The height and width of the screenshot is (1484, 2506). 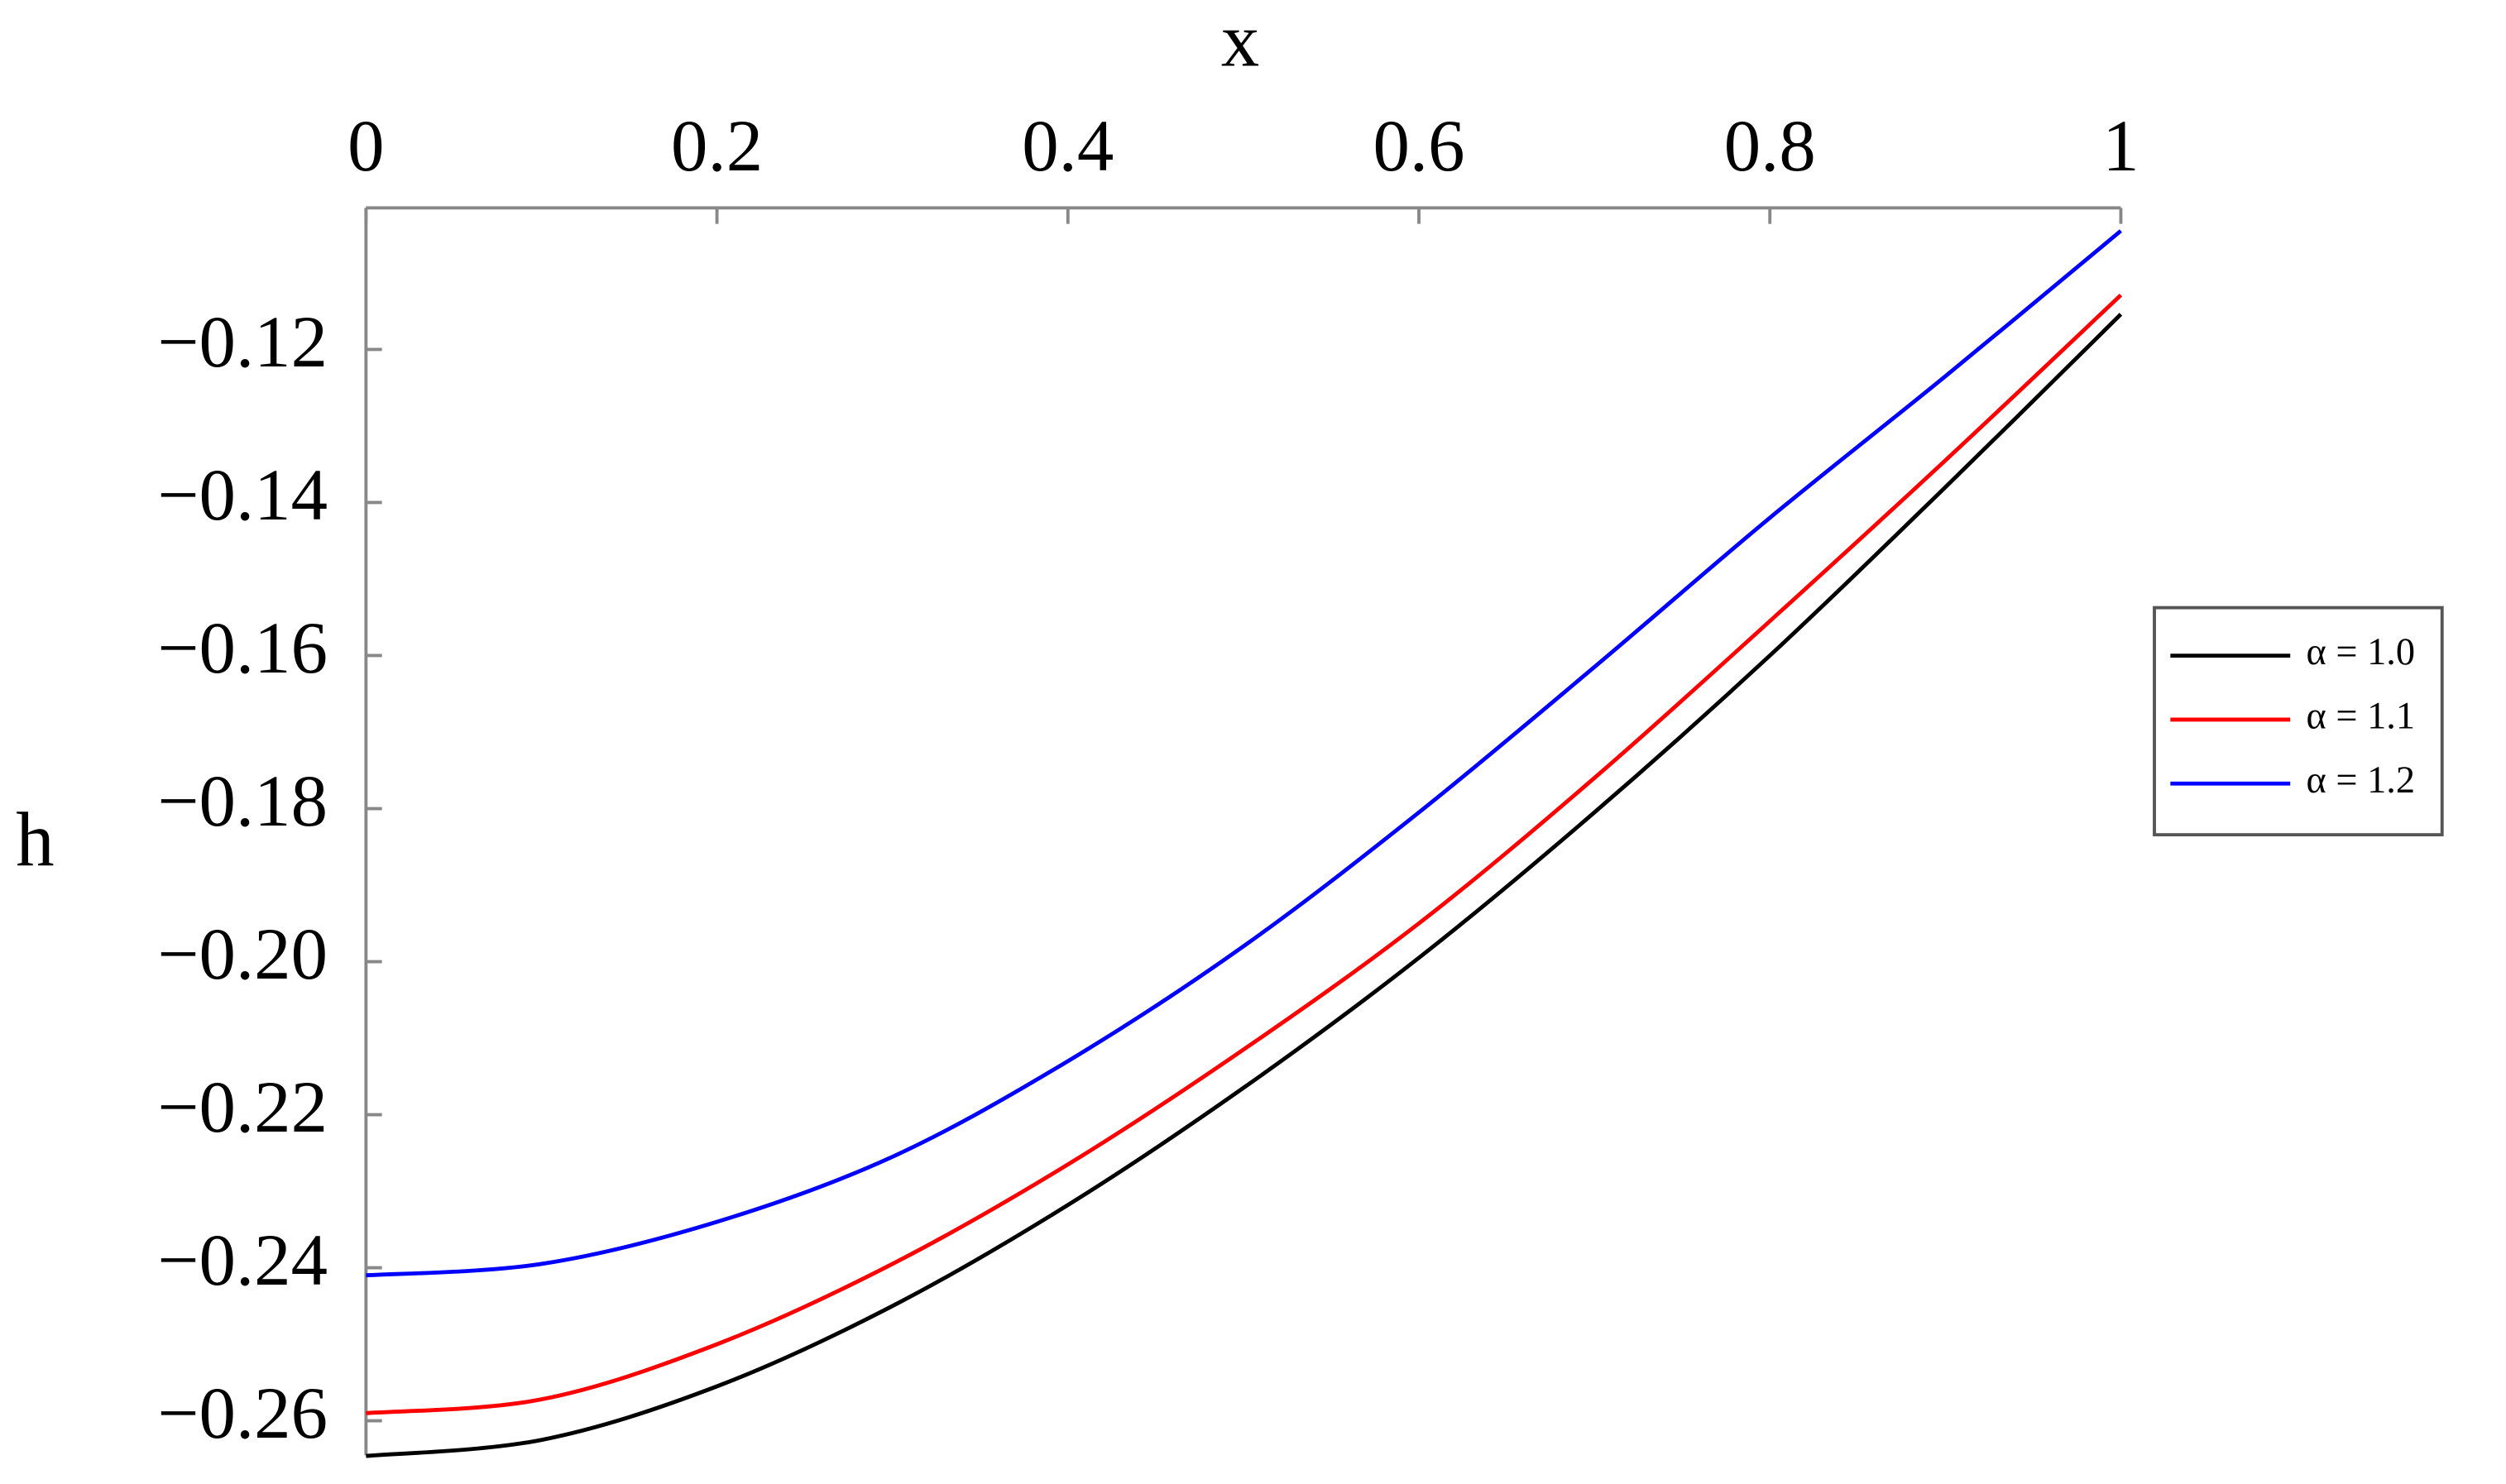 I want to click on legend-label: α = 1.1, so click(x=2362, y=717).